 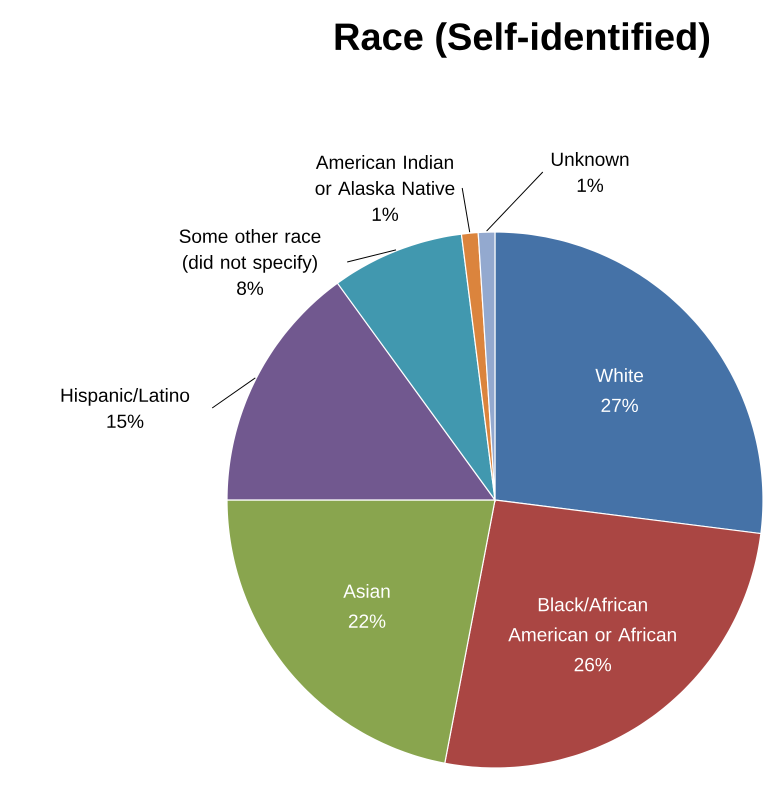 What do you see at coordinates (250, 251) in the screenshot?
I see `slice-label: Some other race (did not specify)` at bounding box center [250, 251].